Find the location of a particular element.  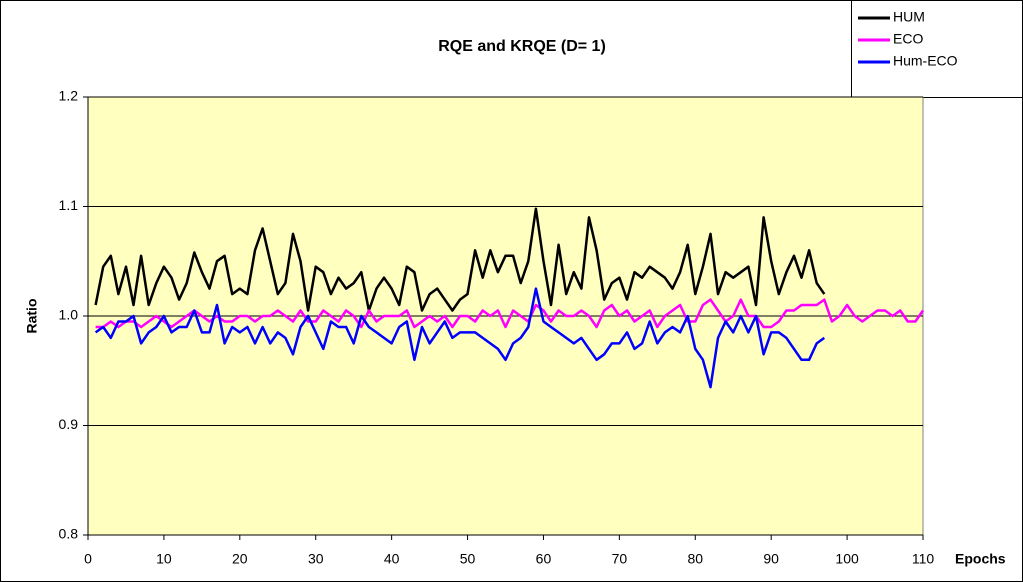

x-tick-label: 110 is located at coordinates (923, 559).